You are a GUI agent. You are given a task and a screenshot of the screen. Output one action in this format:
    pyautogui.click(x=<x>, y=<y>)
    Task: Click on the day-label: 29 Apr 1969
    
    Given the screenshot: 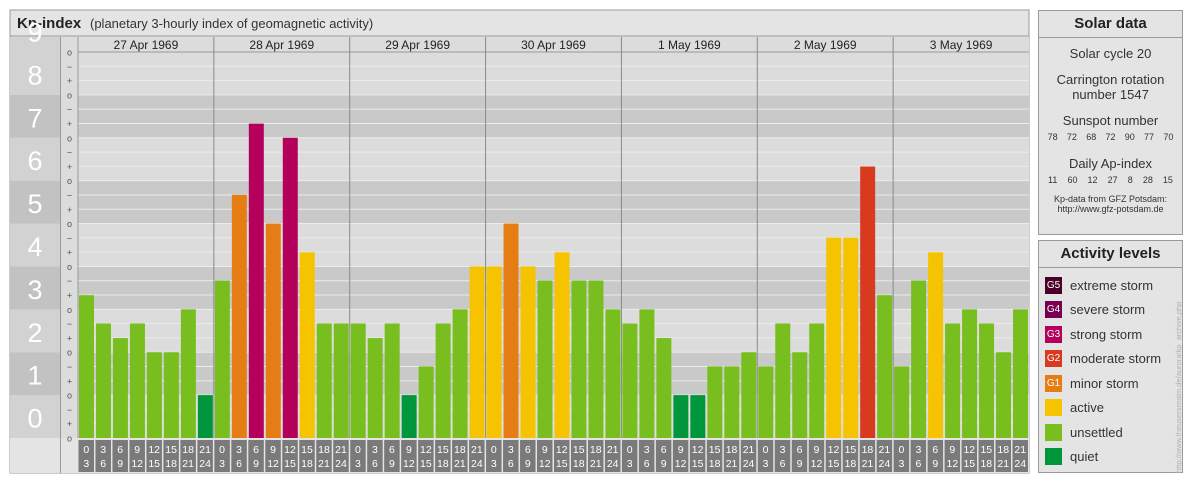 What is the action you would take?
    pyautogui.click(x=417, y=45)
    